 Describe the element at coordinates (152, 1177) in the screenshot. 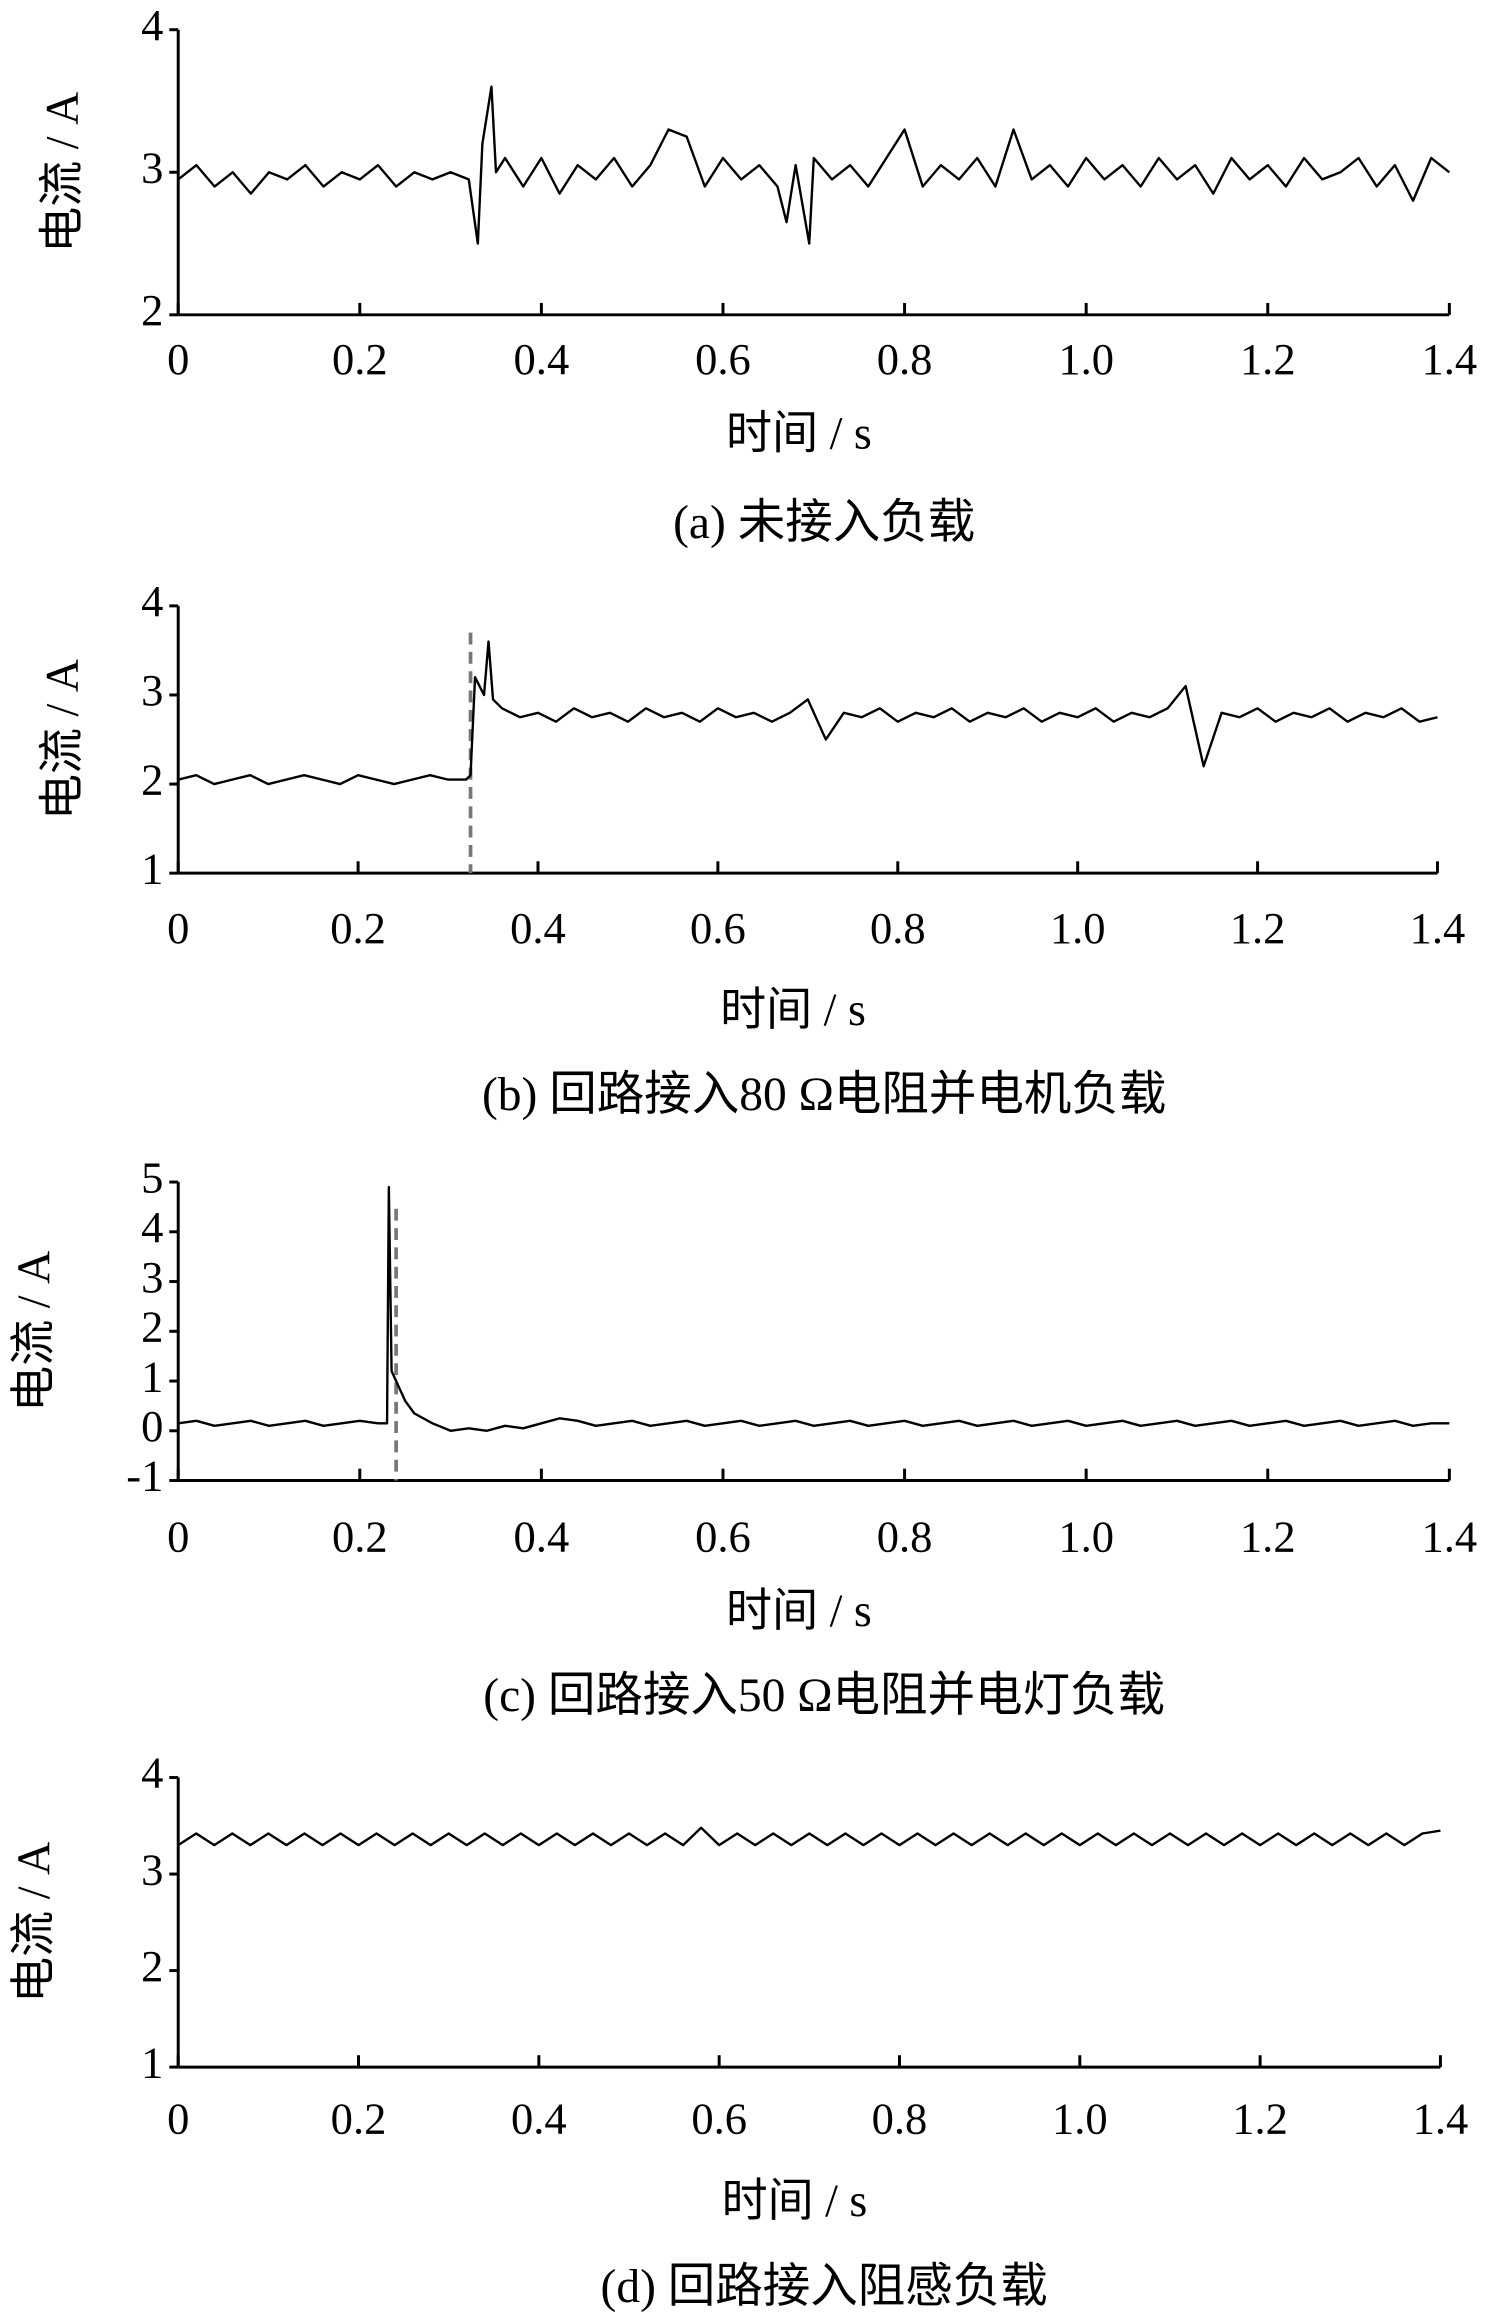

I see `y-tick-label: 5` at that location.